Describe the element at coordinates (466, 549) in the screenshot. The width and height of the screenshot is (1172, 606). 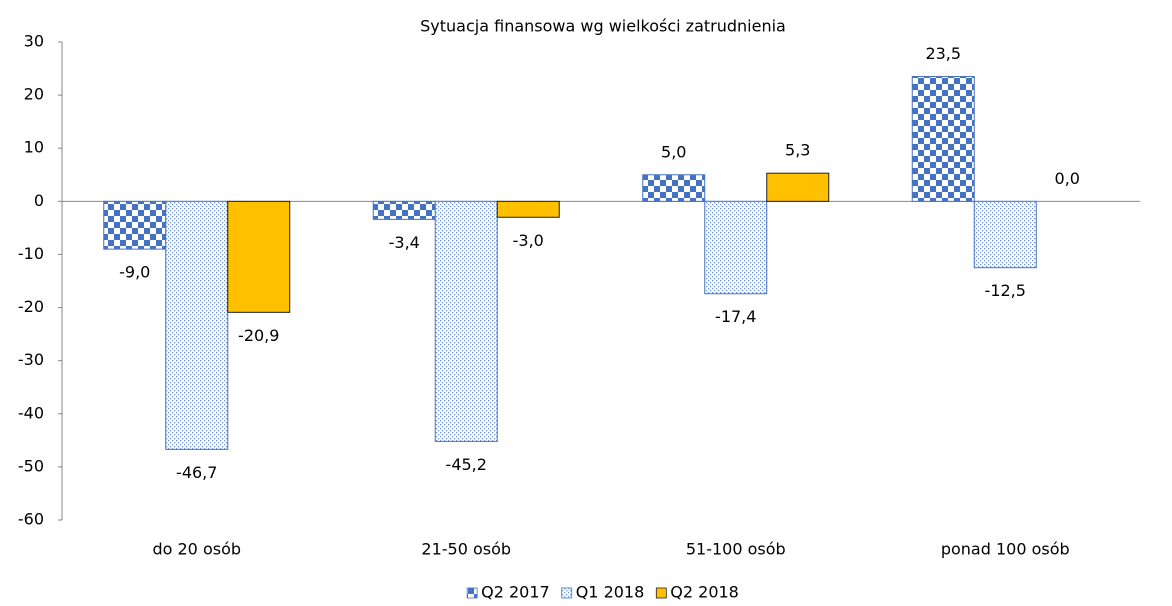
I see `x-tick-label: 21-50 osób` at that location.